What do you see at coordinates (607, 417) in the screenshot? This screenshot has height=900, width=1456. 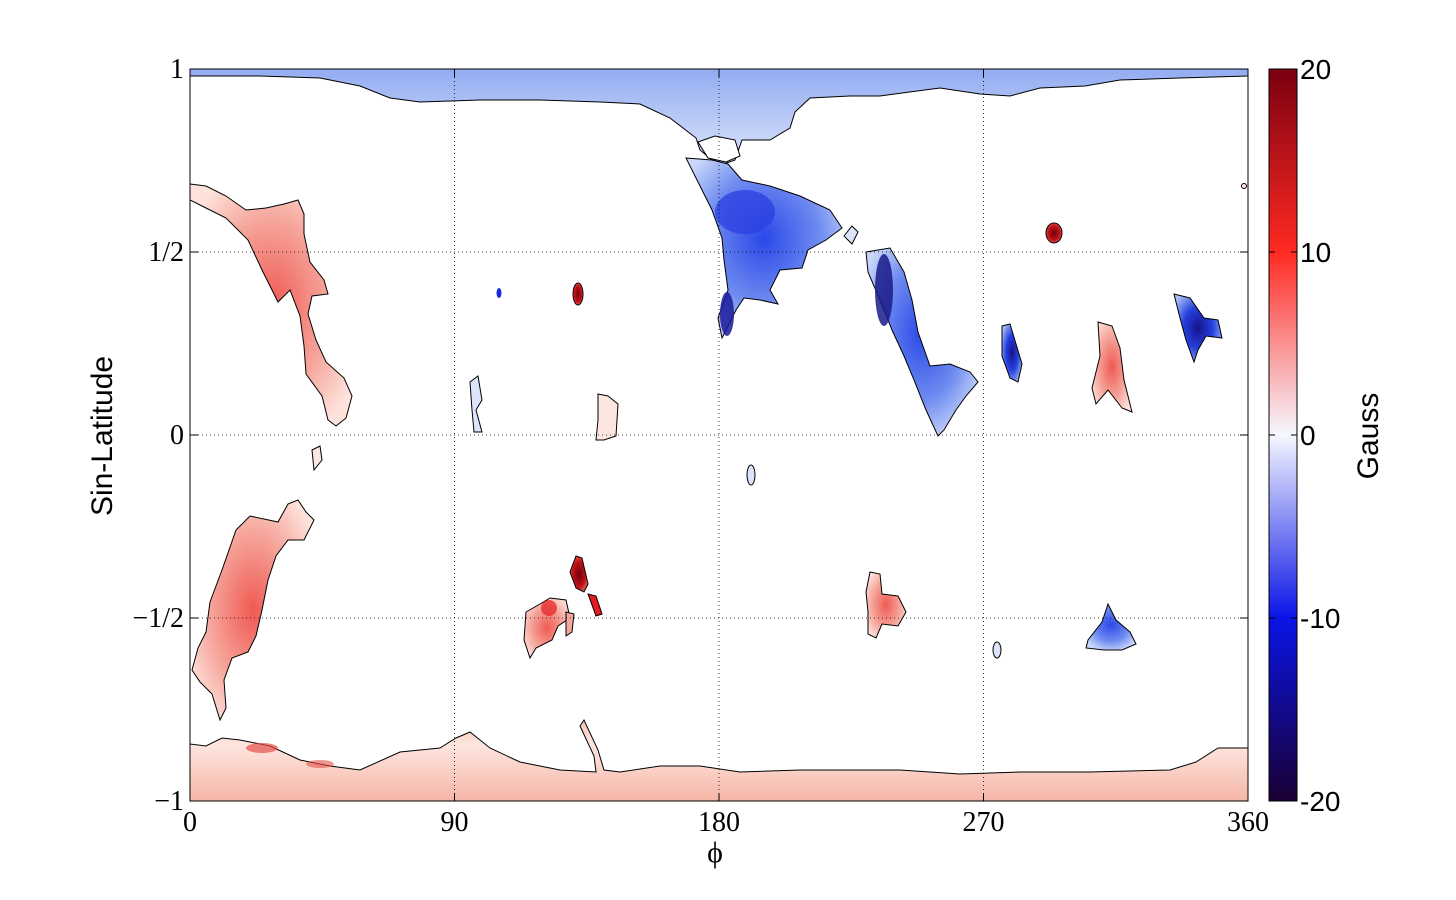 I see `patch-phi140` at bounding box center [607, 417].